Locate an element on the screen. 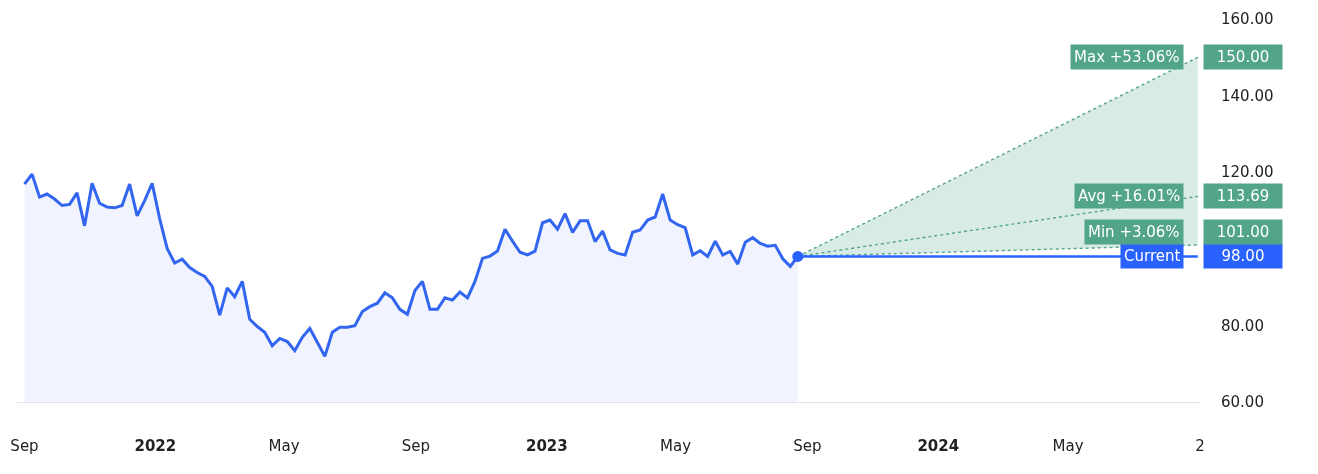 The image size is (1318, 474). y-tick-label: 140.00 is located at coordinates (1247, 95).